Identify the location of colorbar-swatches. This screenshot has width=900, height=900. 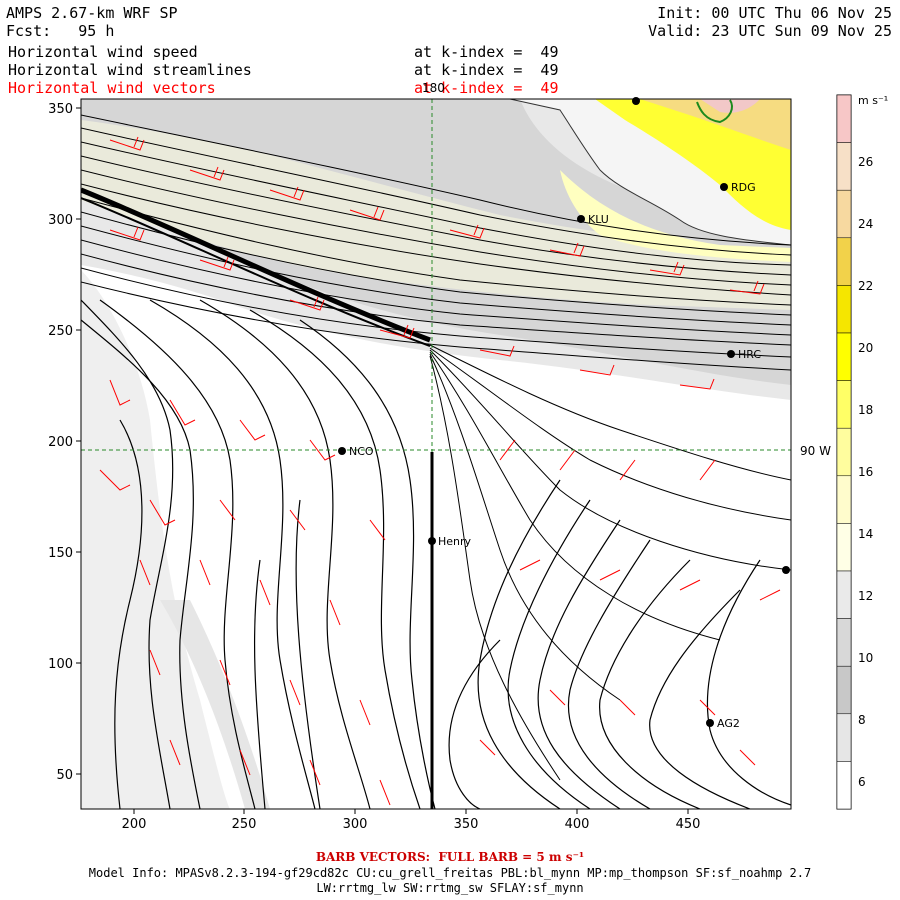
(844, 452).